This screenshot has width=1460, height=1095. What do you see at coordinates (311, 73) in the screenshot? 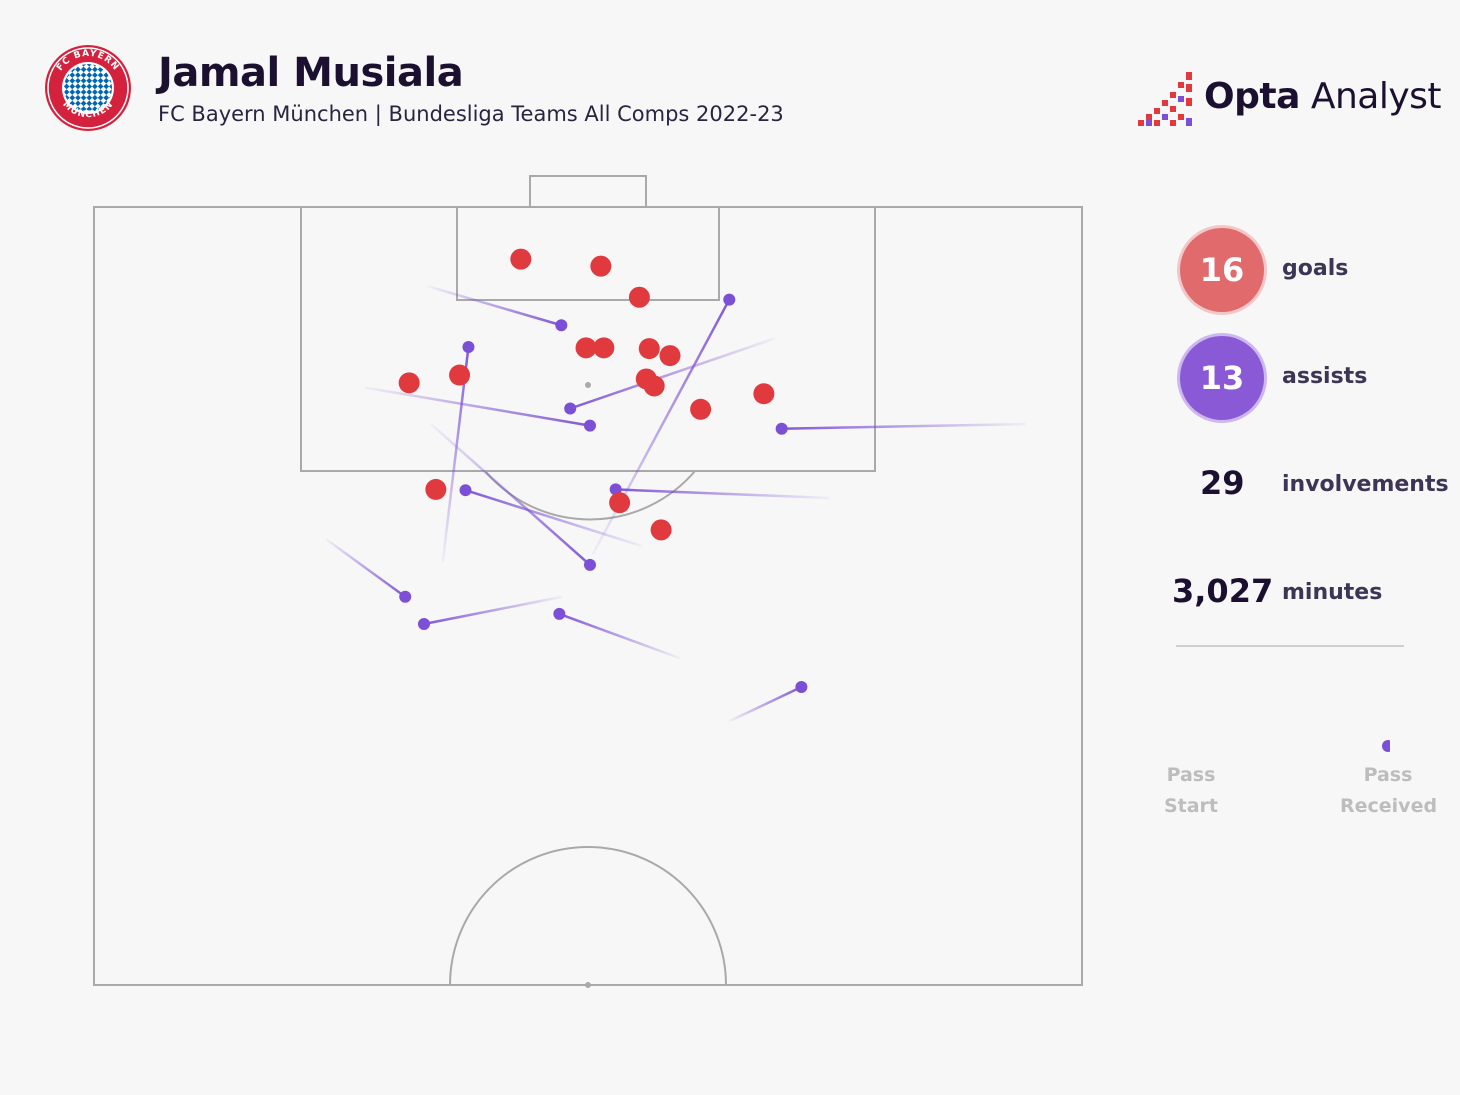
I see `player-name: Jamal Musiala` at bounding box center [311, 73].